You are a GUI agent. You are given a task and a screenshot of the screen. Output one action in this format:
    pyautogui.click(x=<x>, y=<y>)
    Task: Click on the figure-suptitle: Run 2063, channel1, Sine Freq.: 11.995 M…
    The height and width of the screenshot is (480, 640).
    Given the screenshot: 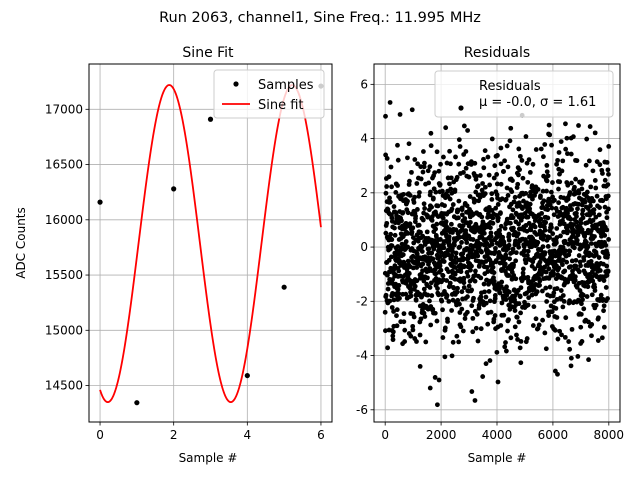 What is the action you would take?
    pyautogui.click(x=320, y=18)
    